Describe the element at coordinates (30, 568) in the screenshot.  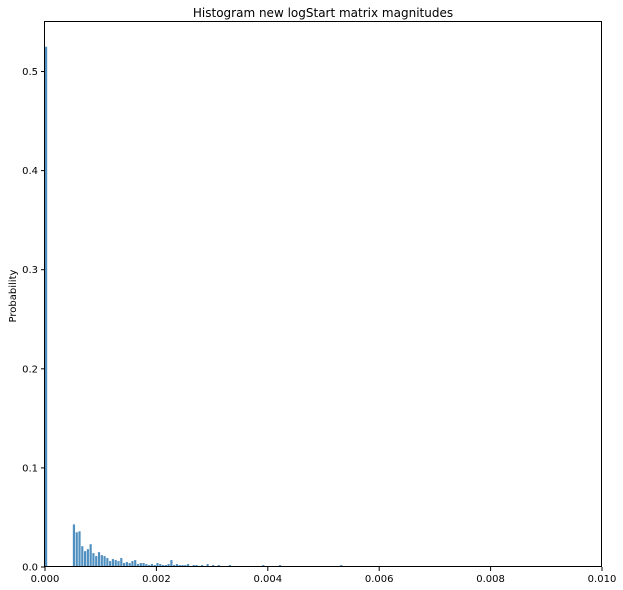
I see `y-tick-label: 0.0` at that location.